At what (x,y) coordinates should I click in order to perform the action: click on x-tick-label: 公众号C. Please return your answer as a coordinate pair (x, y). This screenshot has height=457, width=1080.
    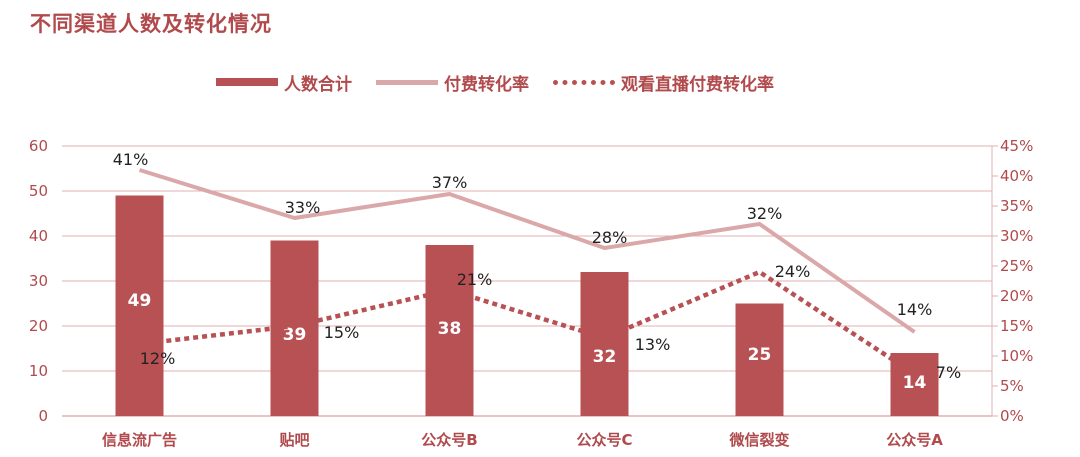
    Looking at the image, I should click on (604, 440).